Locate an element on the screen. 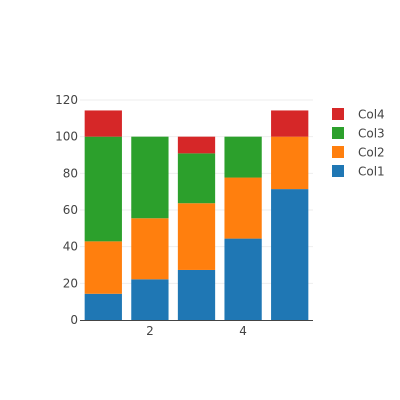 This screenshot has width=400, height=400. bar-col1-x4 is located at coordinates (243, 279).